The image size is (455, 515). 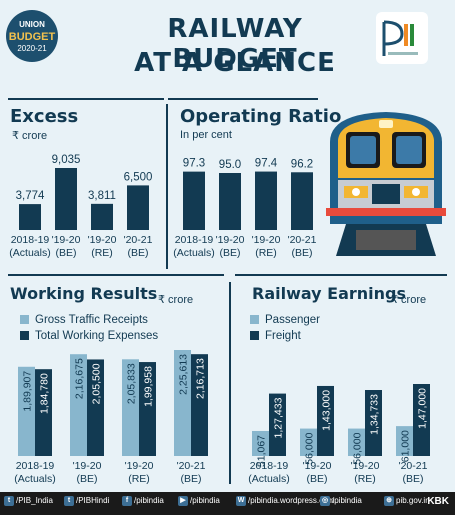 What do you see at coordinates (132, 383) in the screenshot?
I see `data-label: 2,05,833` at bounding box center [132, 383].